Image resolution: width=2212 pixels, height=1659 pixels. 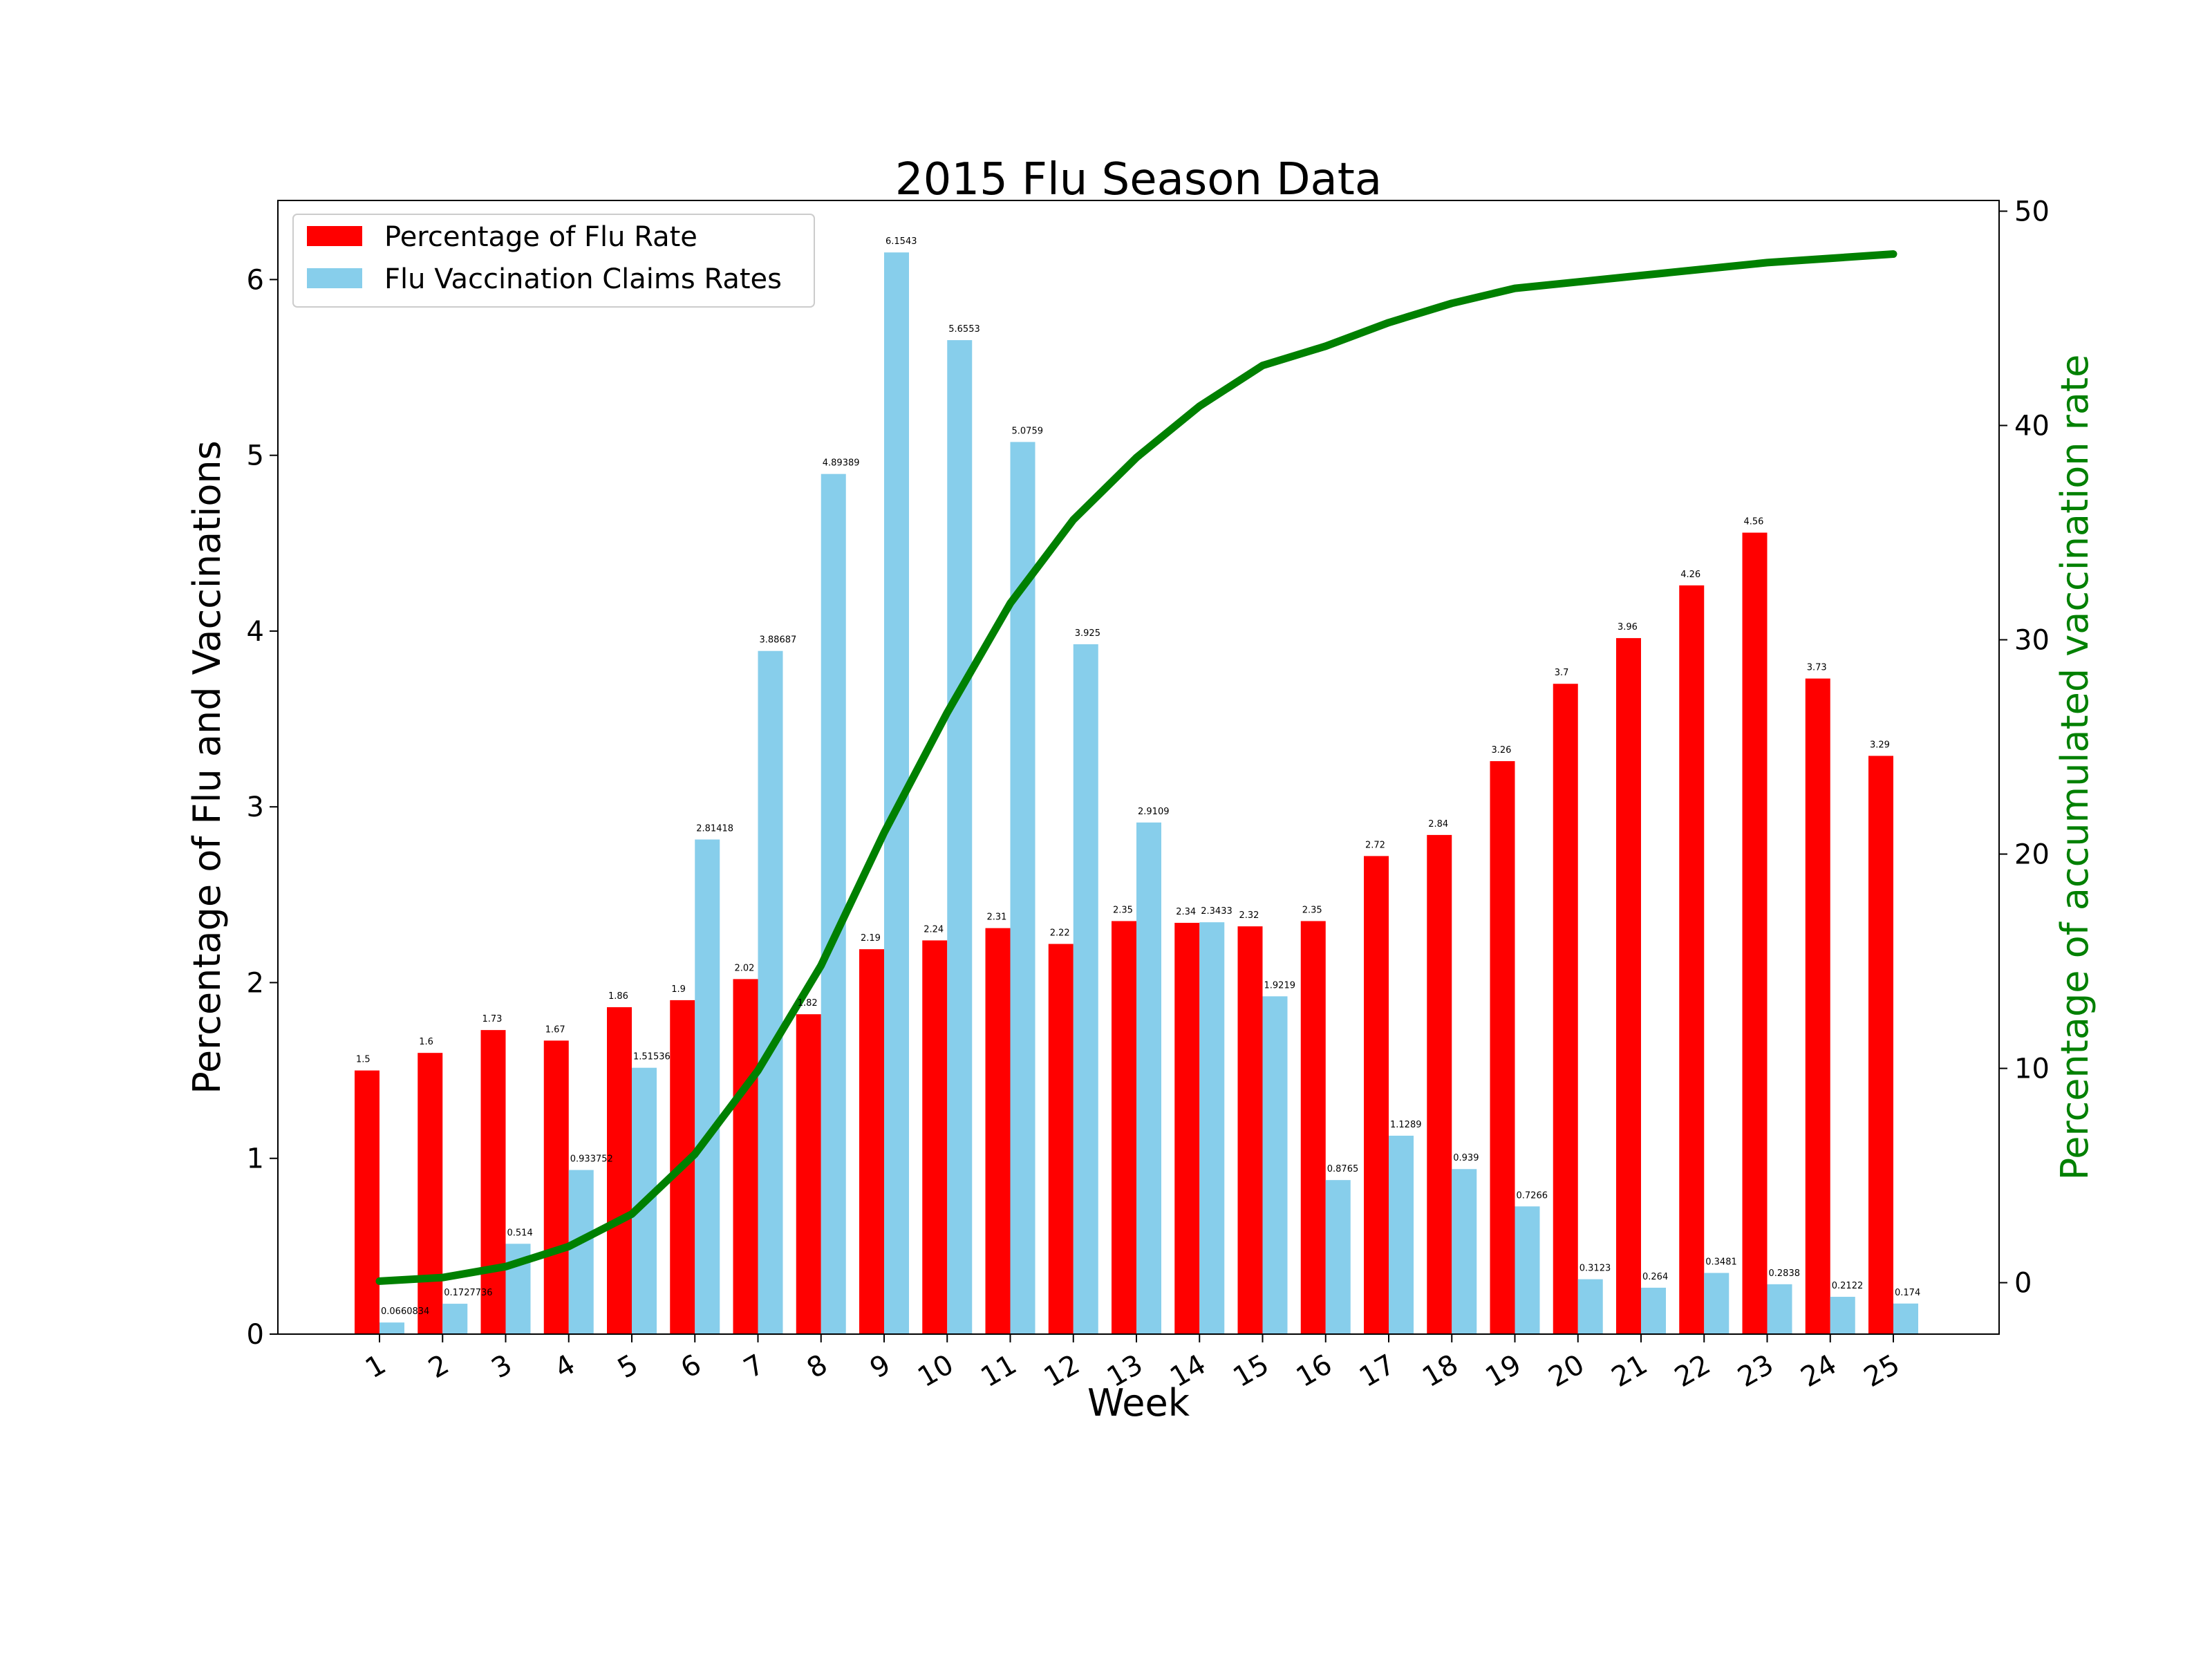 I want to click on data-label-vaccination-claims: 0.3123, so click(x=1596, y=1269).